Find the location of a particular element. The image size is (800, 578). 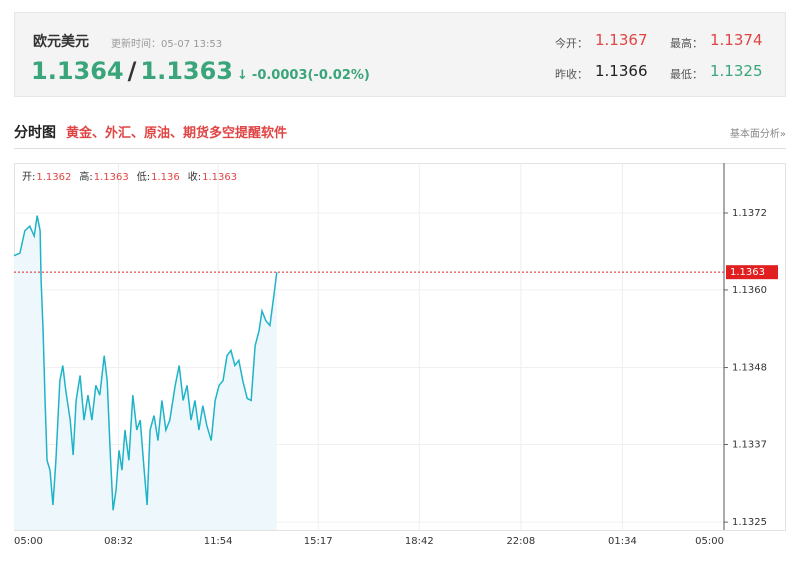

current-price-label: 1.1363 is located at coordinates (747, 272).